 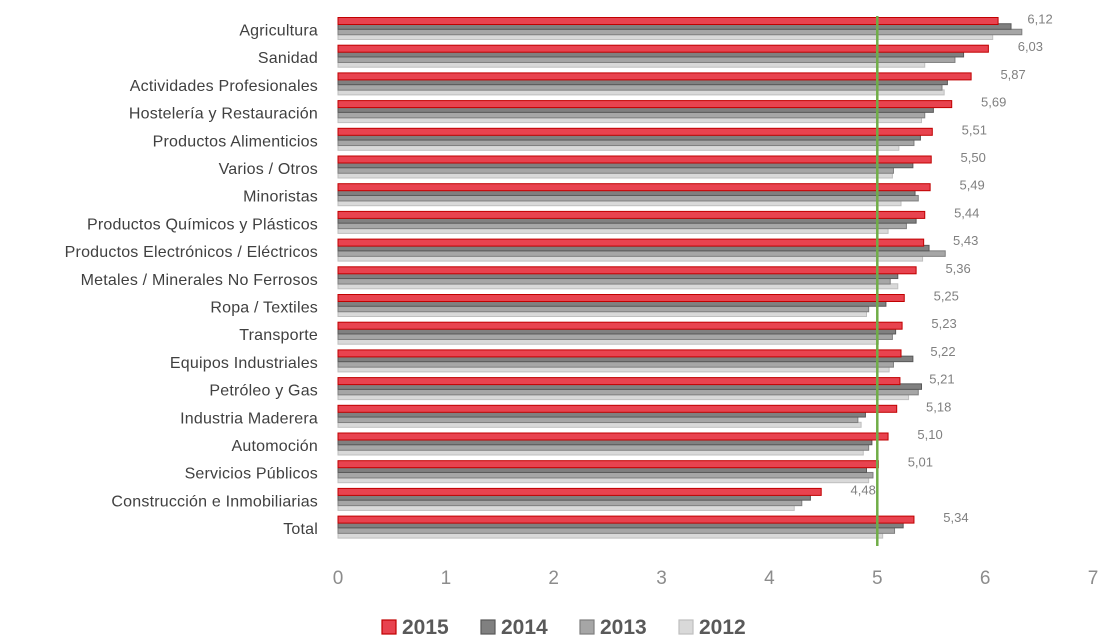 I want to click on legend-swatch-2015, so click(x=389, y=627).